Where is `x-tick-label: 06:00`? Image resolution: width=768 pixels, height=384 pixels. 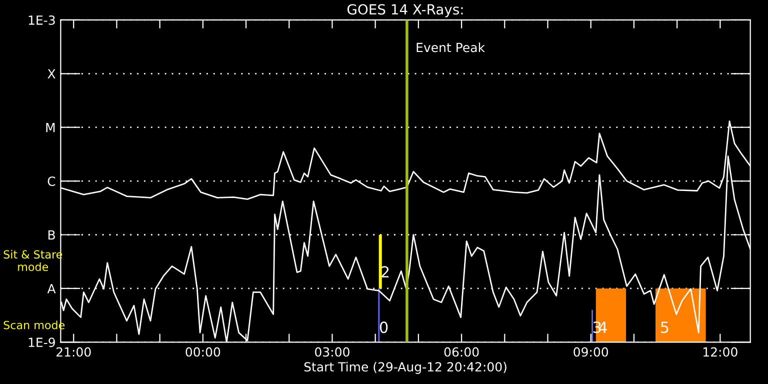 x-tick-label: 06:00 is located at coordinates (461, 352).